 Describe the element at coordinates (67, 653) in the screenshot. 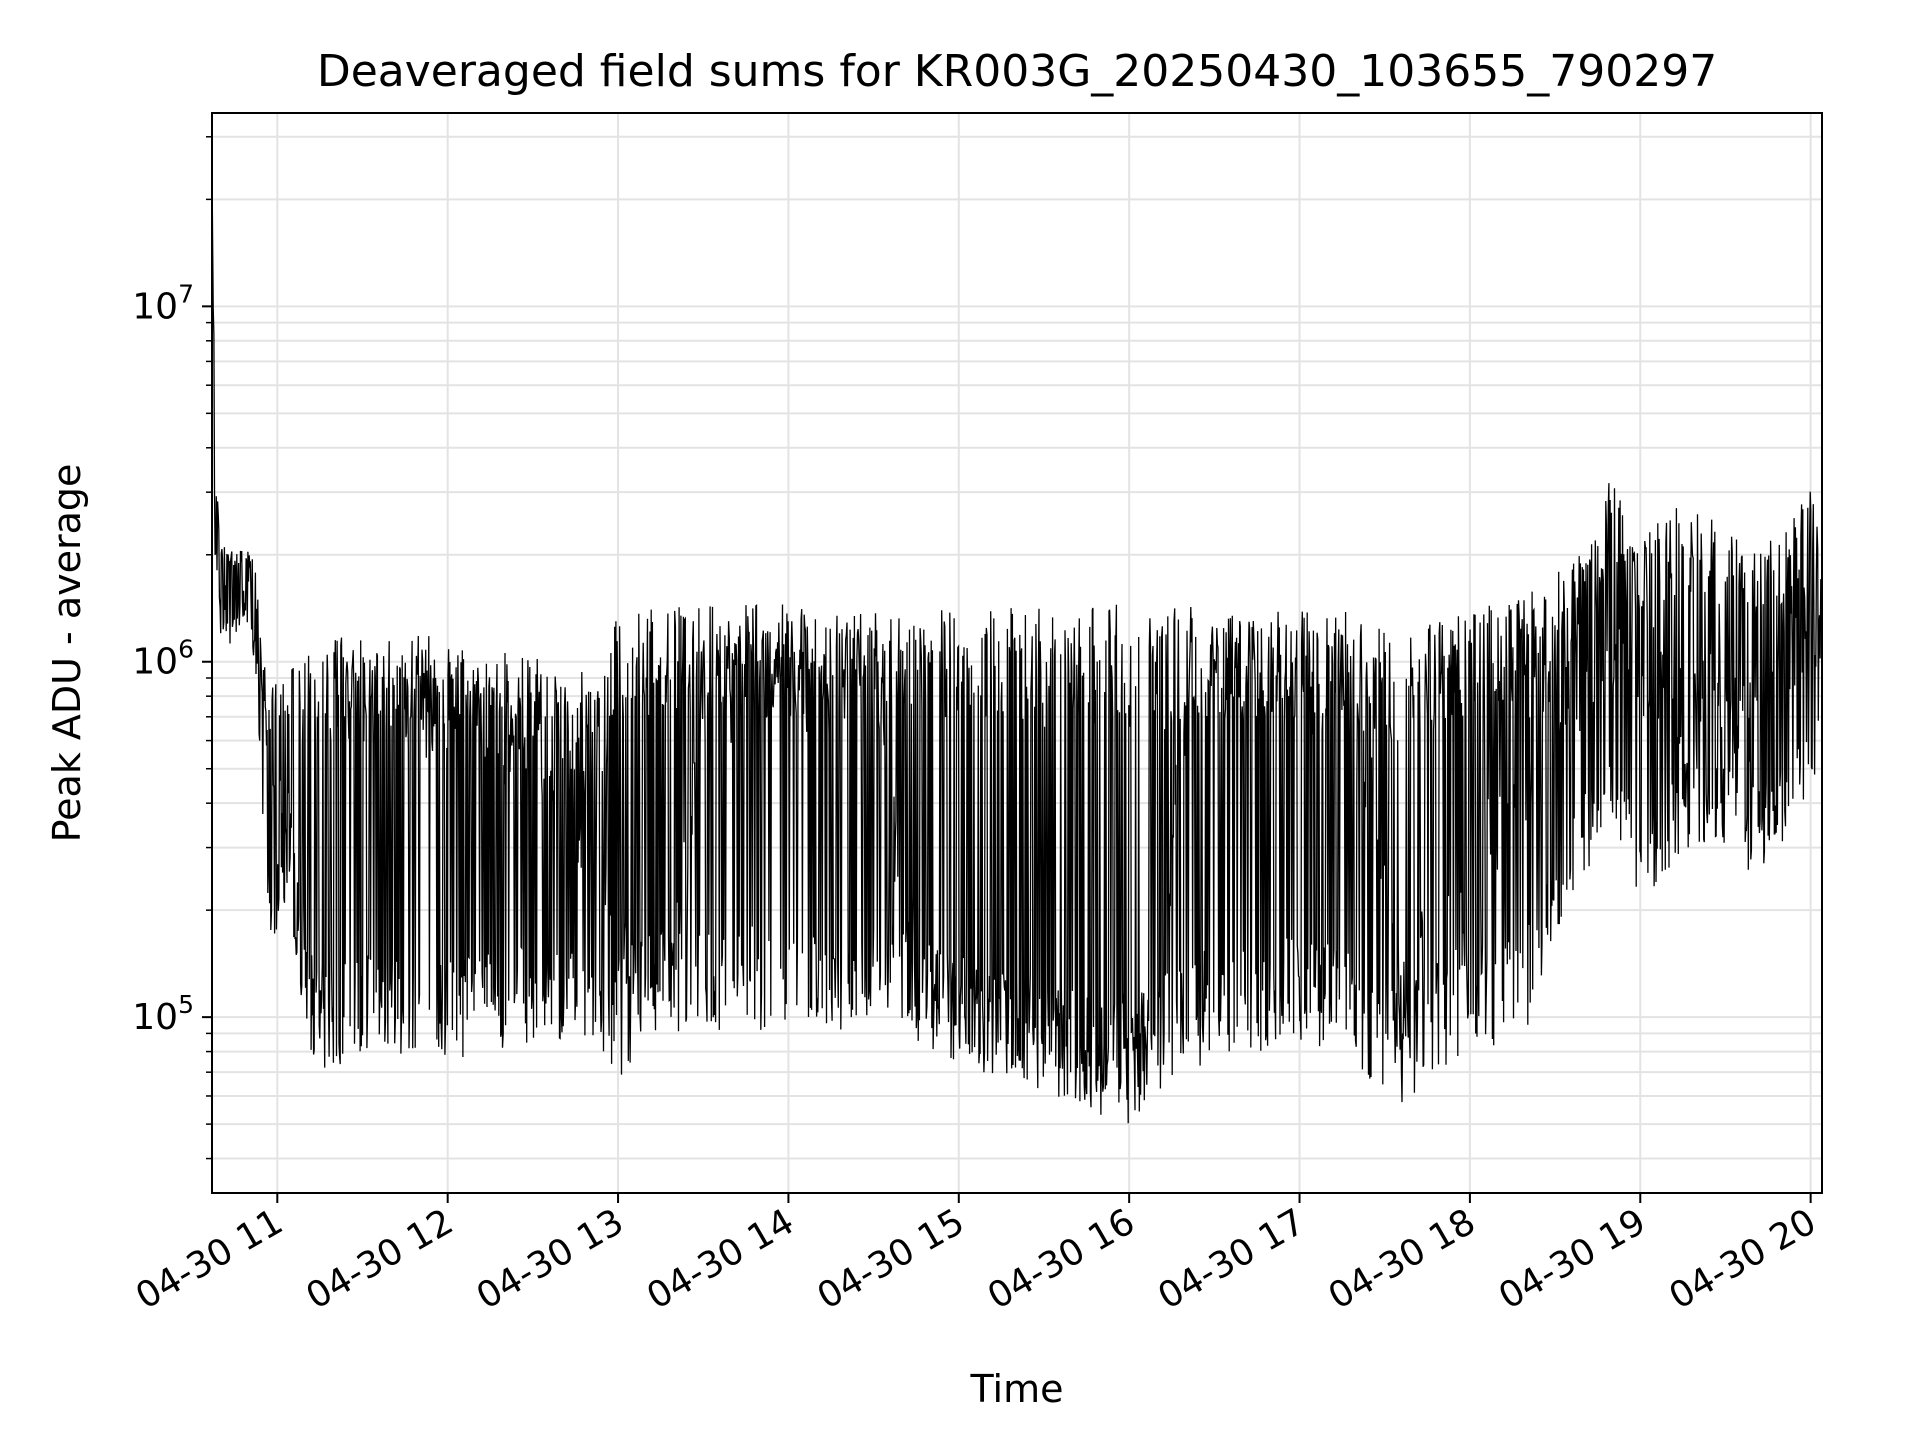

I see `y-axis-label: Peak ADU - average` at that location.